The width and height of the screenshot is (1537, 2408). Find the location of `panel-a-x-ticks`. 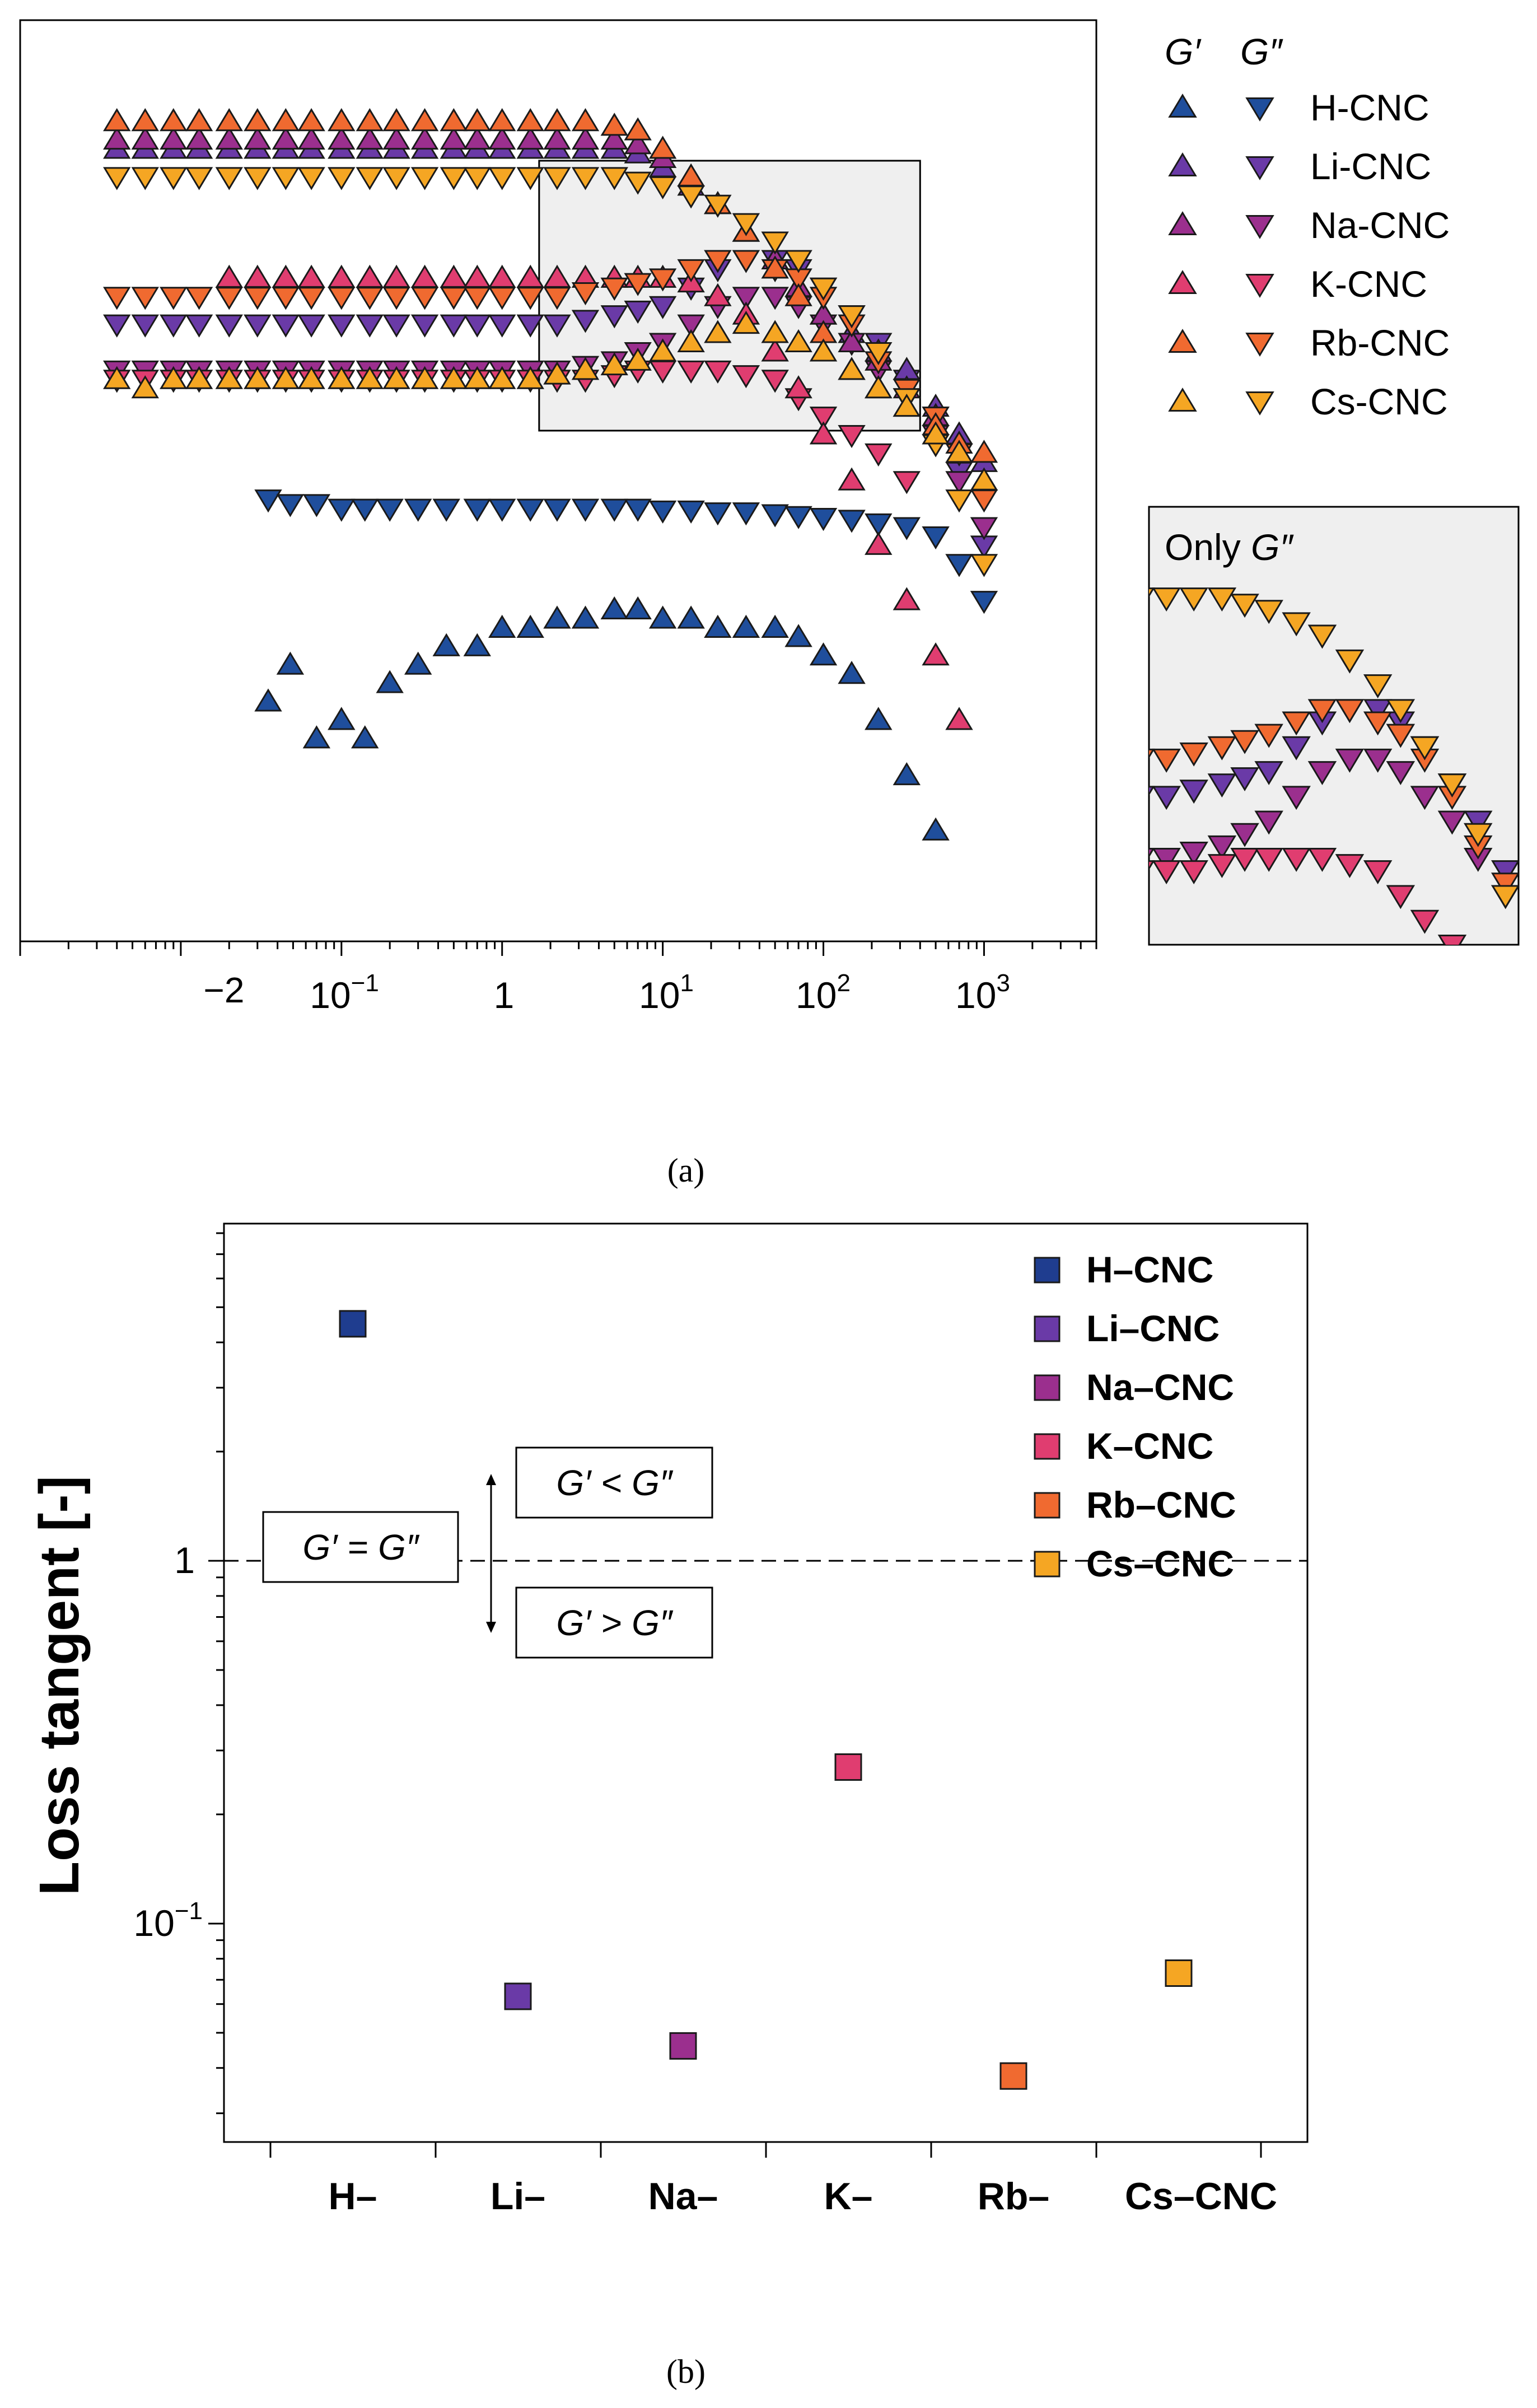

panel-a-x-ticks is located at coordinates (558, 949).